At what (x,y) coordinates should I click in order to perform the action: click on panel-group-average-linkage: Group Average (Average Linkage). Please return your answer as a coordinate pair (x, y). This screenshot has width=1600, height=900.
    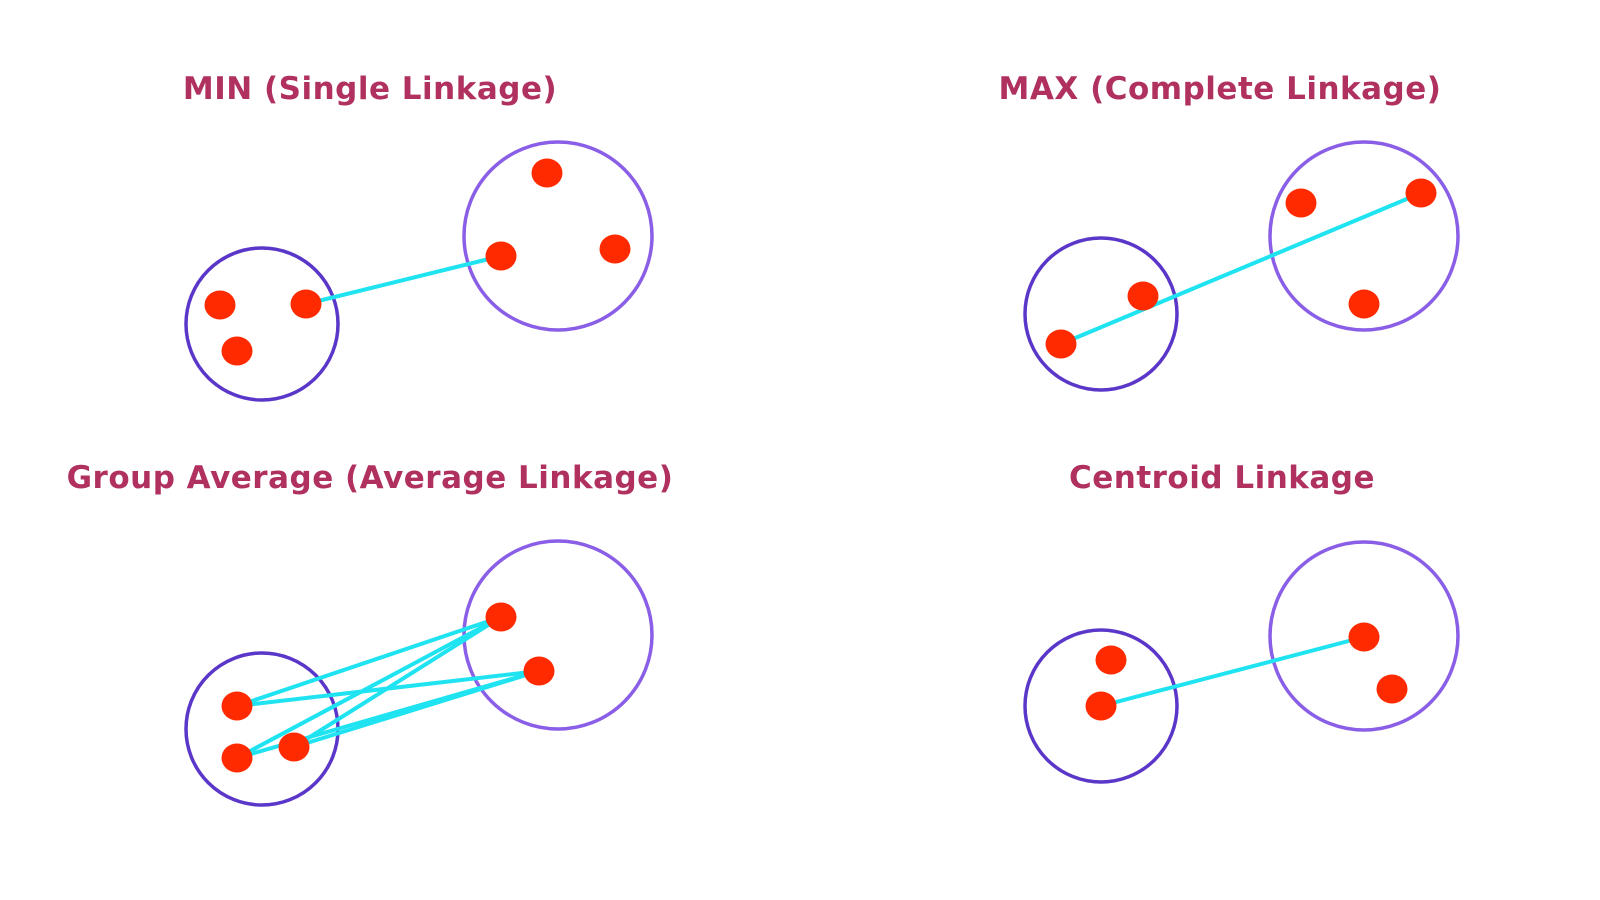
    Looking at the image, I should click on (370, 478).